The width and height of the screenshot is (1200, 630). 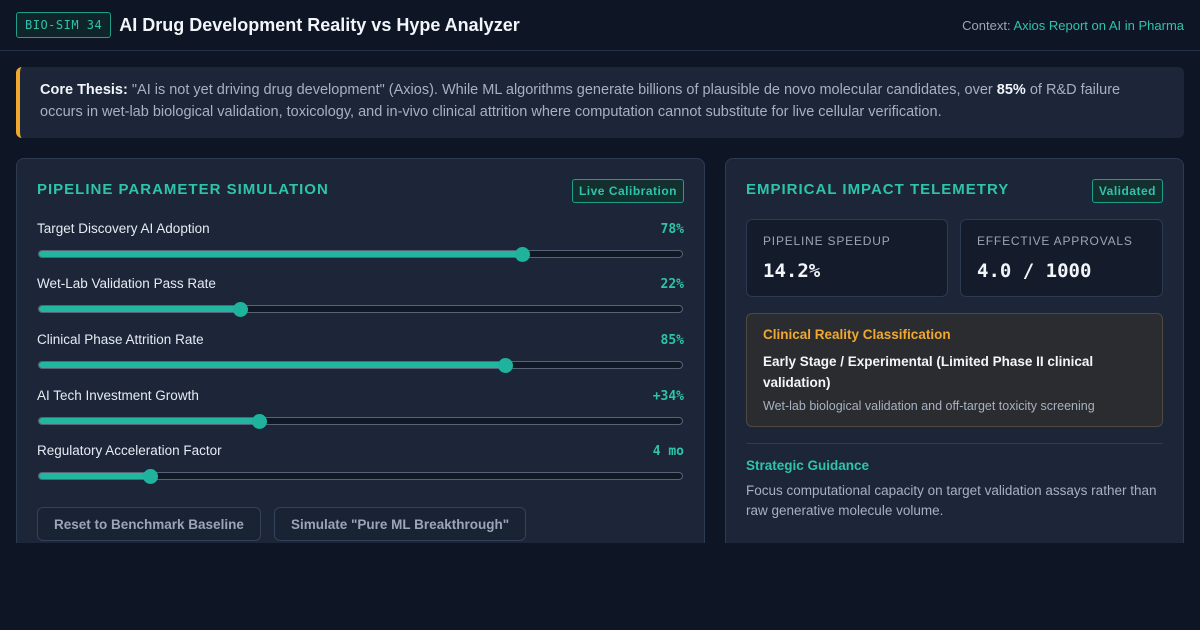 I want to click on simulate-breakthrough-button: Simulate "Pure ML Breakthrough", so click(x=400, y=524).